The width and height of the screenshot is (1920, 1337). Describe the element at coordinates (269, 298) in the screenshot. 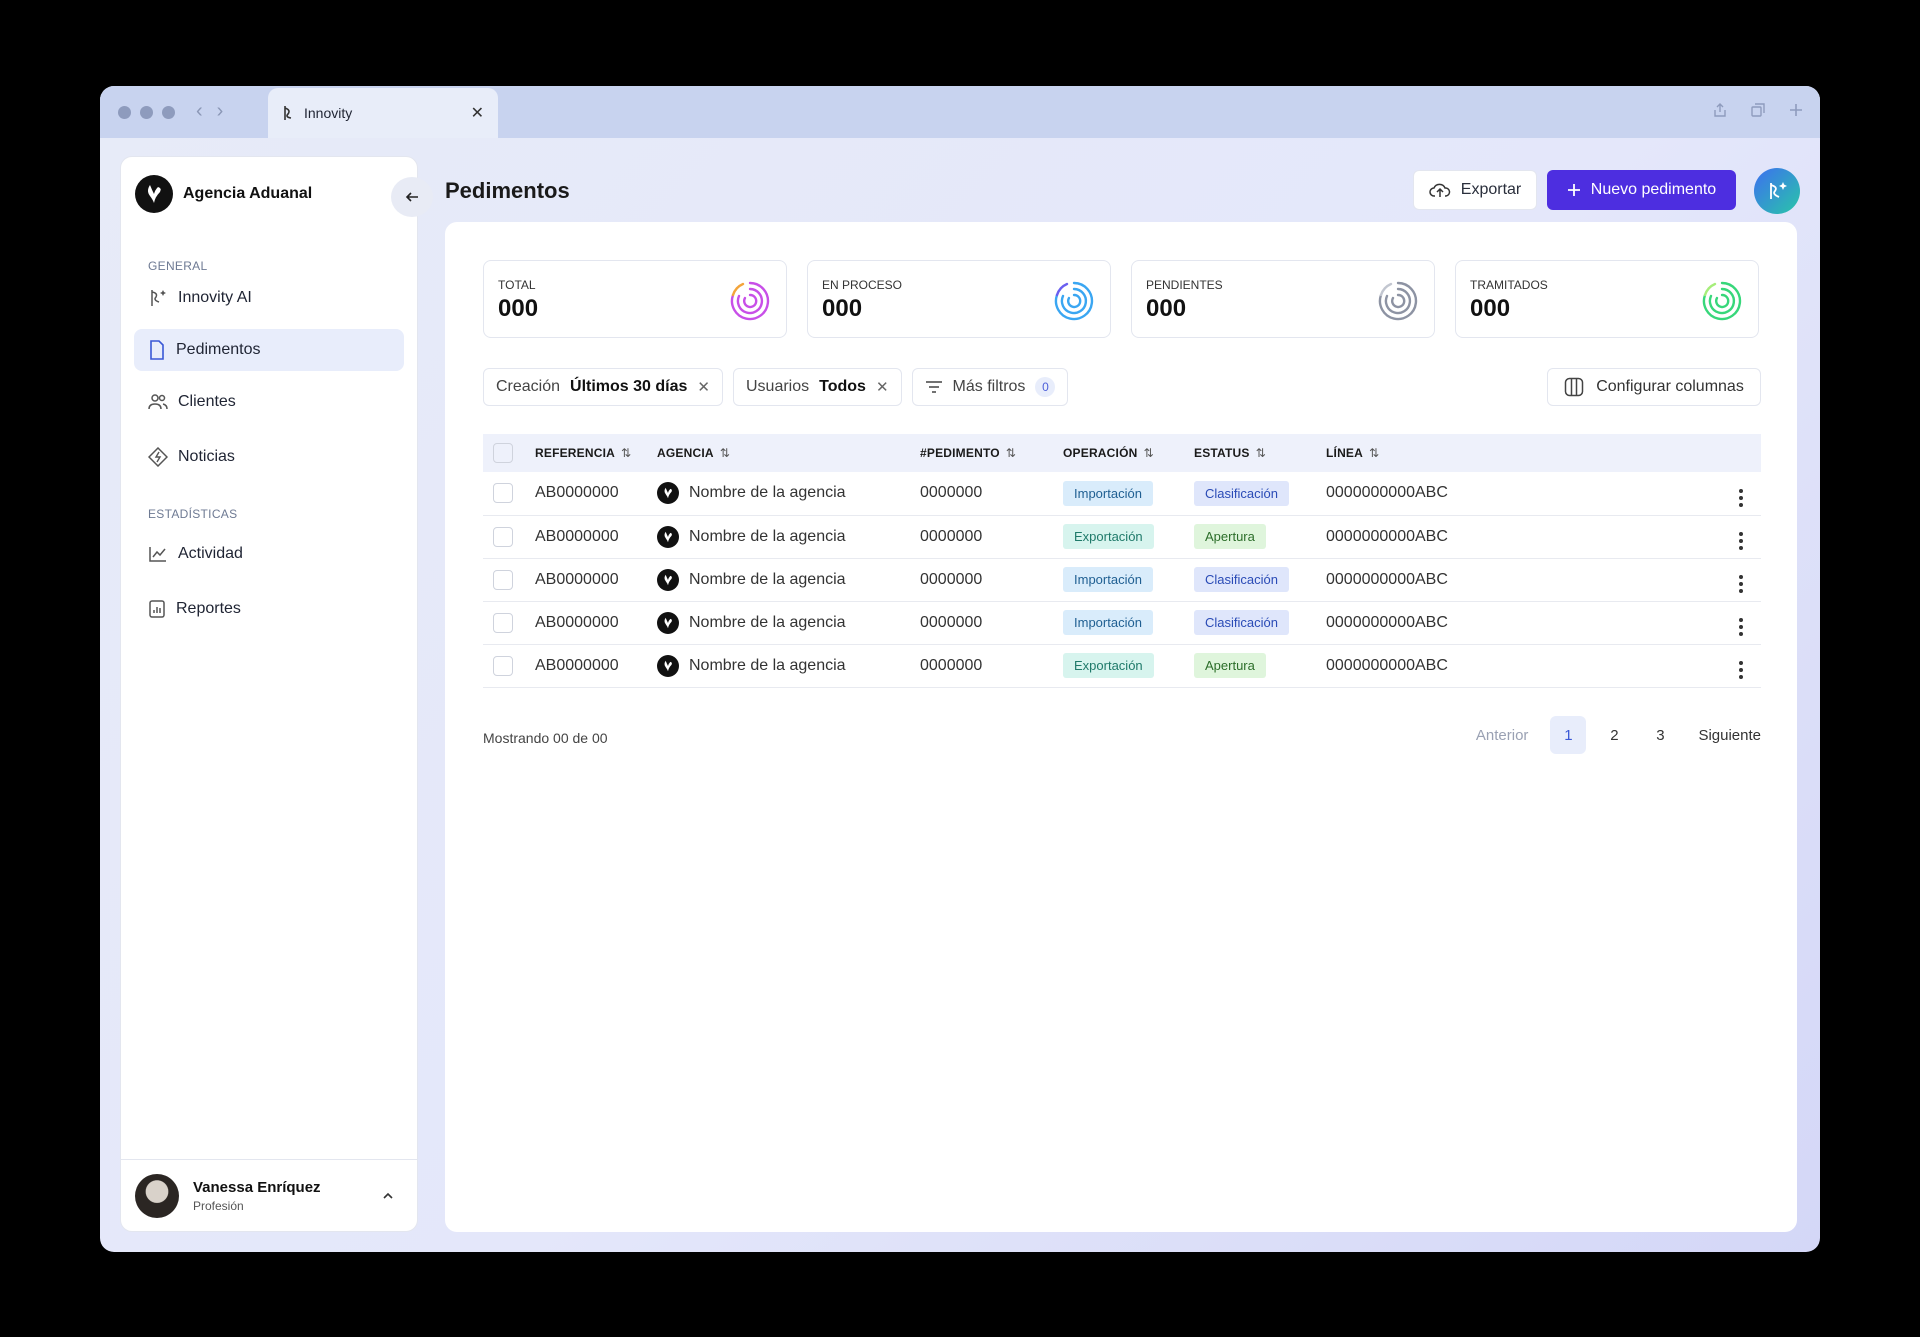

I see `sidebar-item-innovity-ai: Innovity AI` at that location.